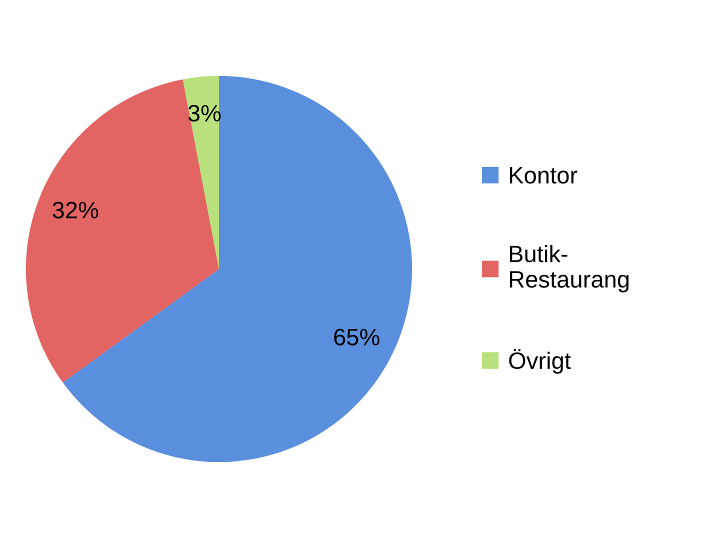 Image resolution: width=720 pixels, height=540 pixels. What do you see at coordinates (540, 361) in the screenshot?
I see `legend-label: Övrigt` at bounding box center [540, 361].